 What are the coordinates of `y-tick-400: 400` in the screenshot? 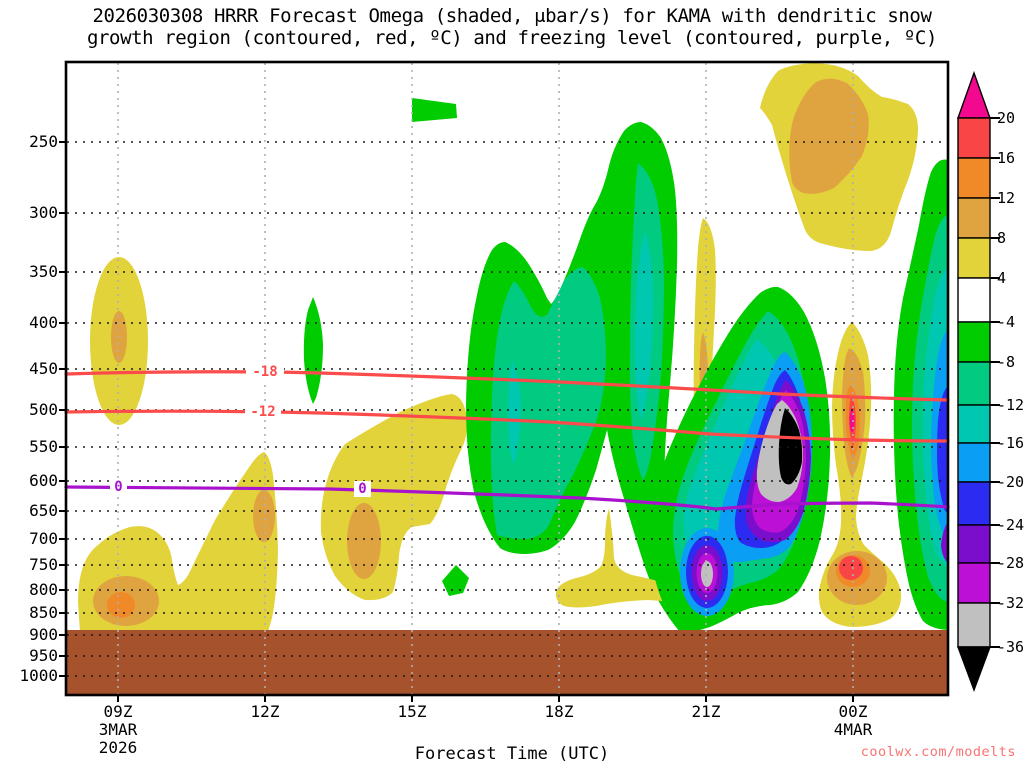 It's located at (43, 322).